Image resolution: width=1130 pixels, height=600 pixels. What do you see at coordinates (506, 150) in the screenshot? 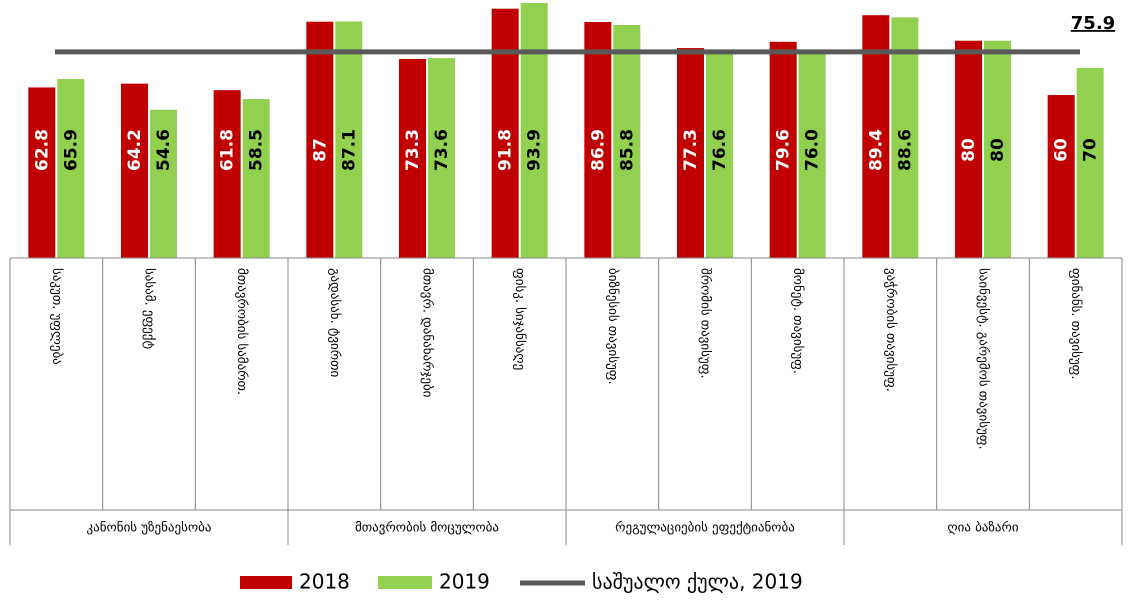
I see `value-label: 91.8` at bounding box center [506, 150].